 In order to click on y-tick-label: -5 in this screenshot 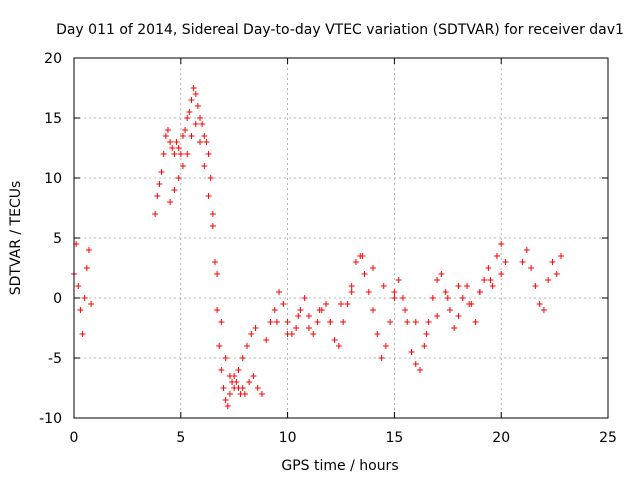, I will do `click(55, 359)`.